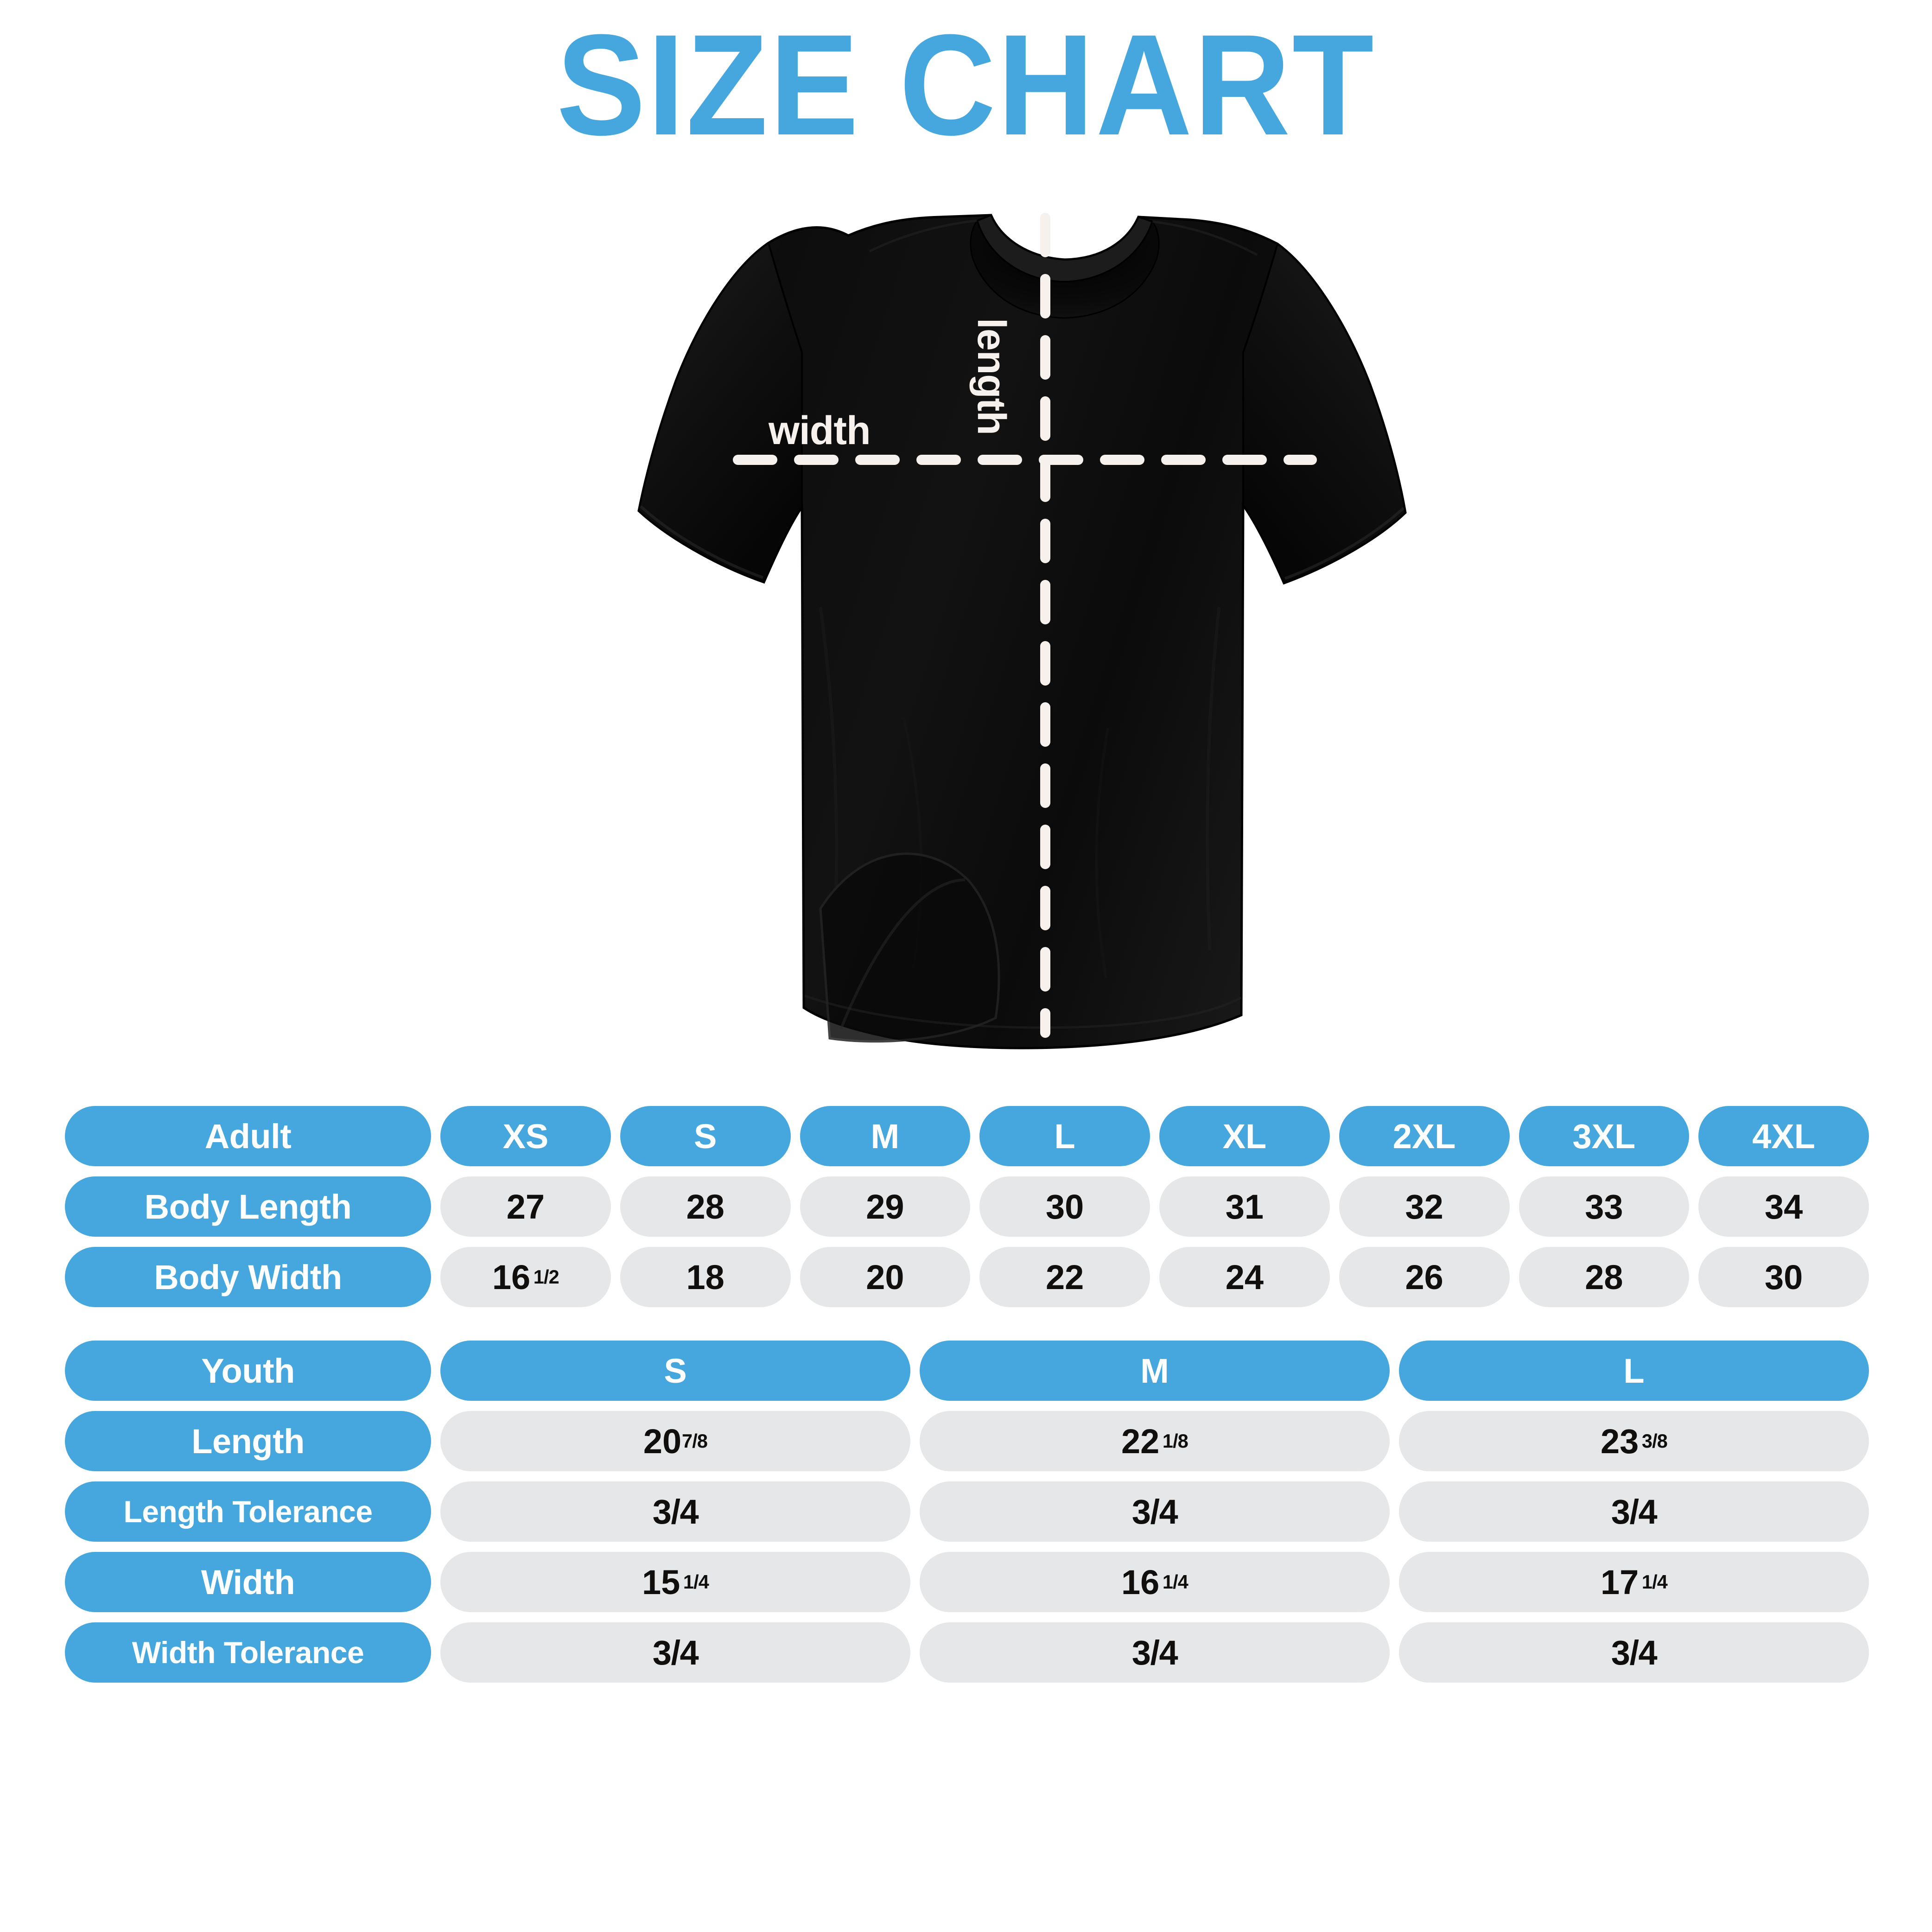  What do you see at coordinates (1619, 1582) in the screenshot?
I see `value-whole: 17` at bounding box center [1619, 1582].